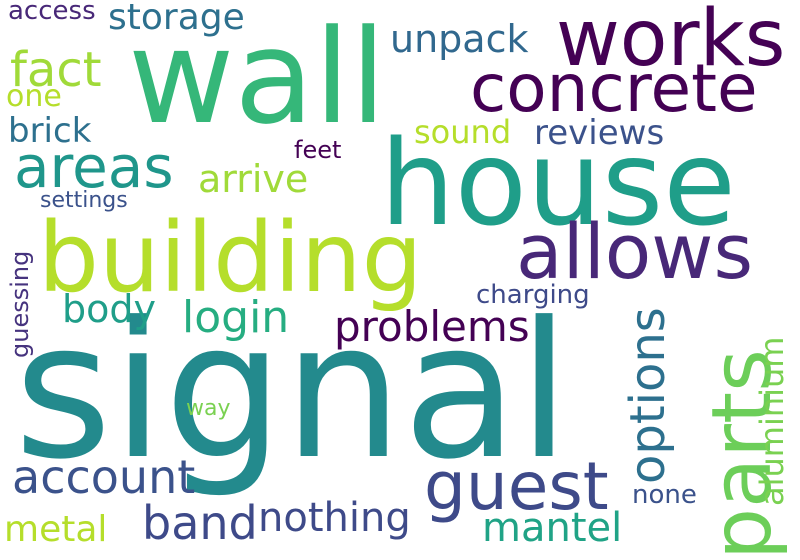  Describe the element at coordinates (648, 395) in the screenshot. I see `word-options: options` at that location.